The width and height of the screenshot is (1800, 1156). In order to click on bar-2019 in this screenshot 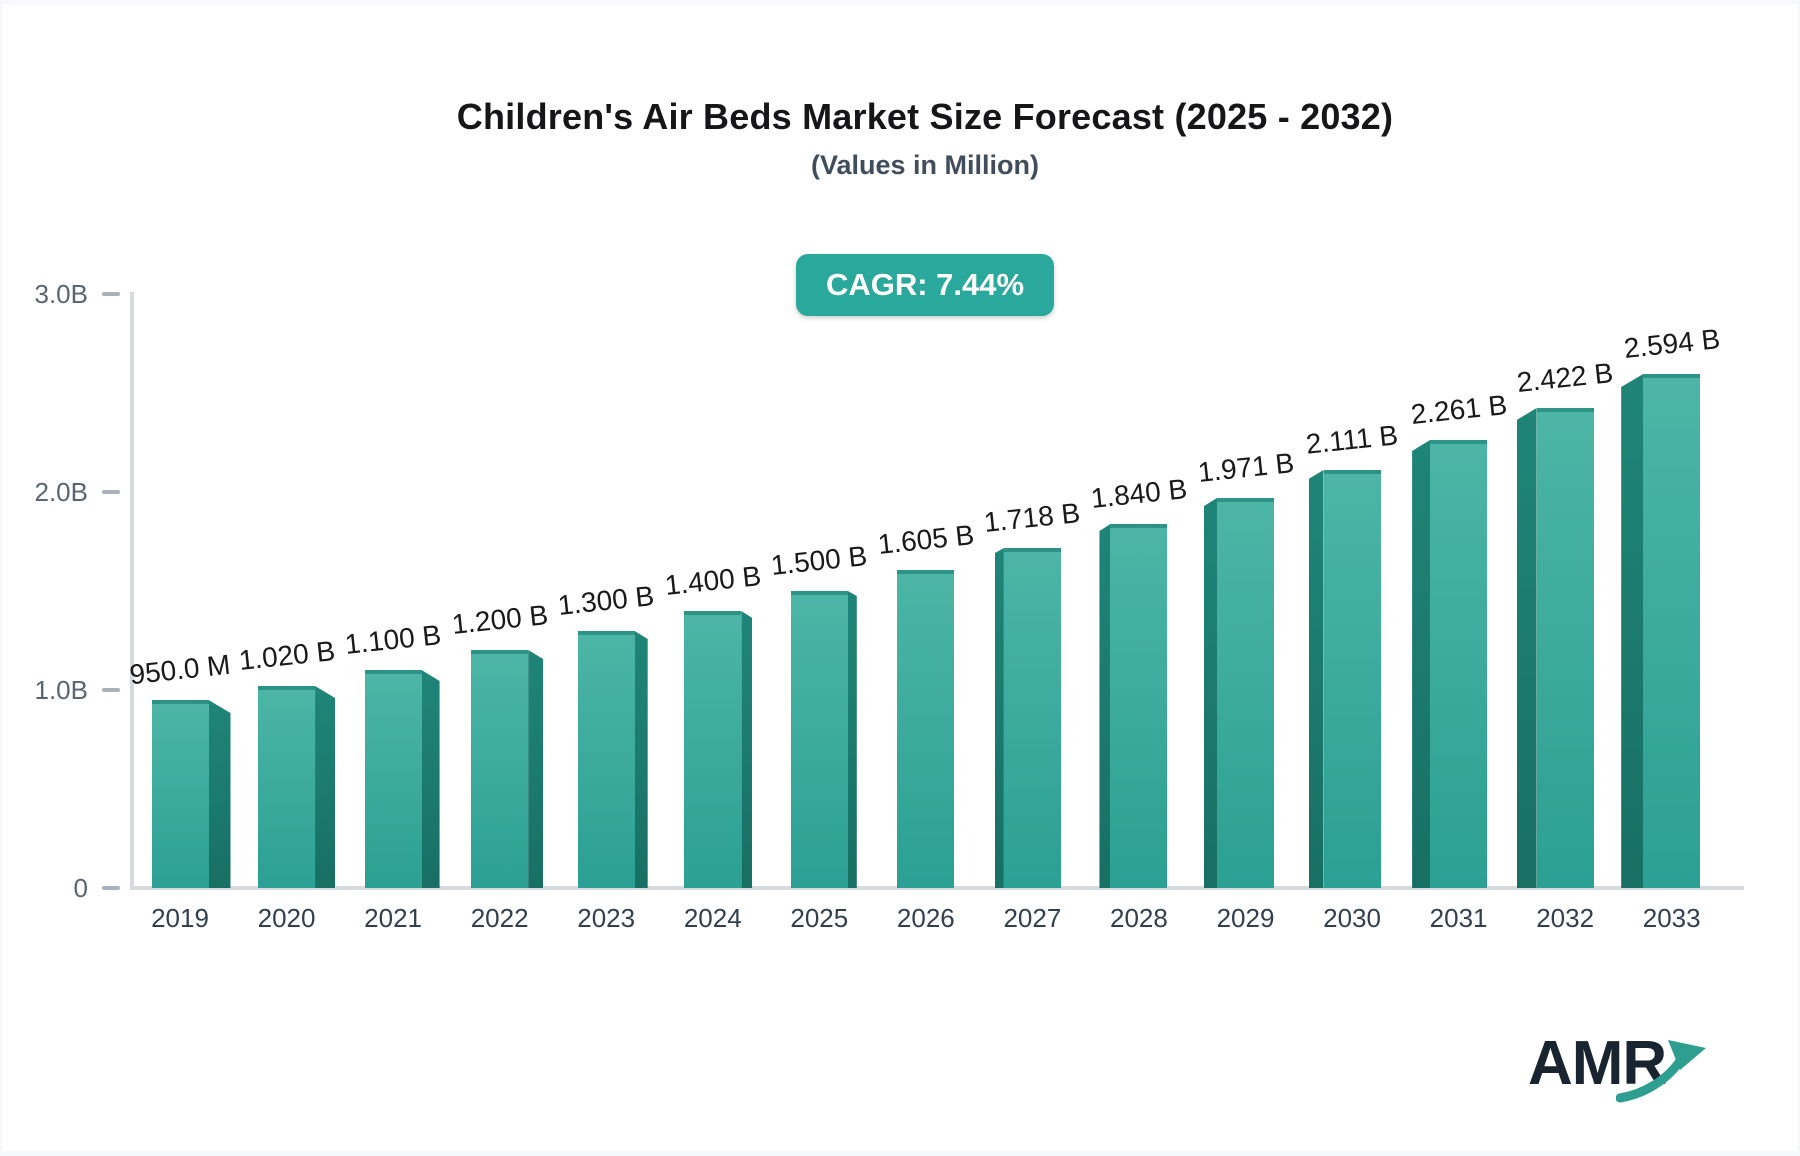, I will do `click(180, 794)`.